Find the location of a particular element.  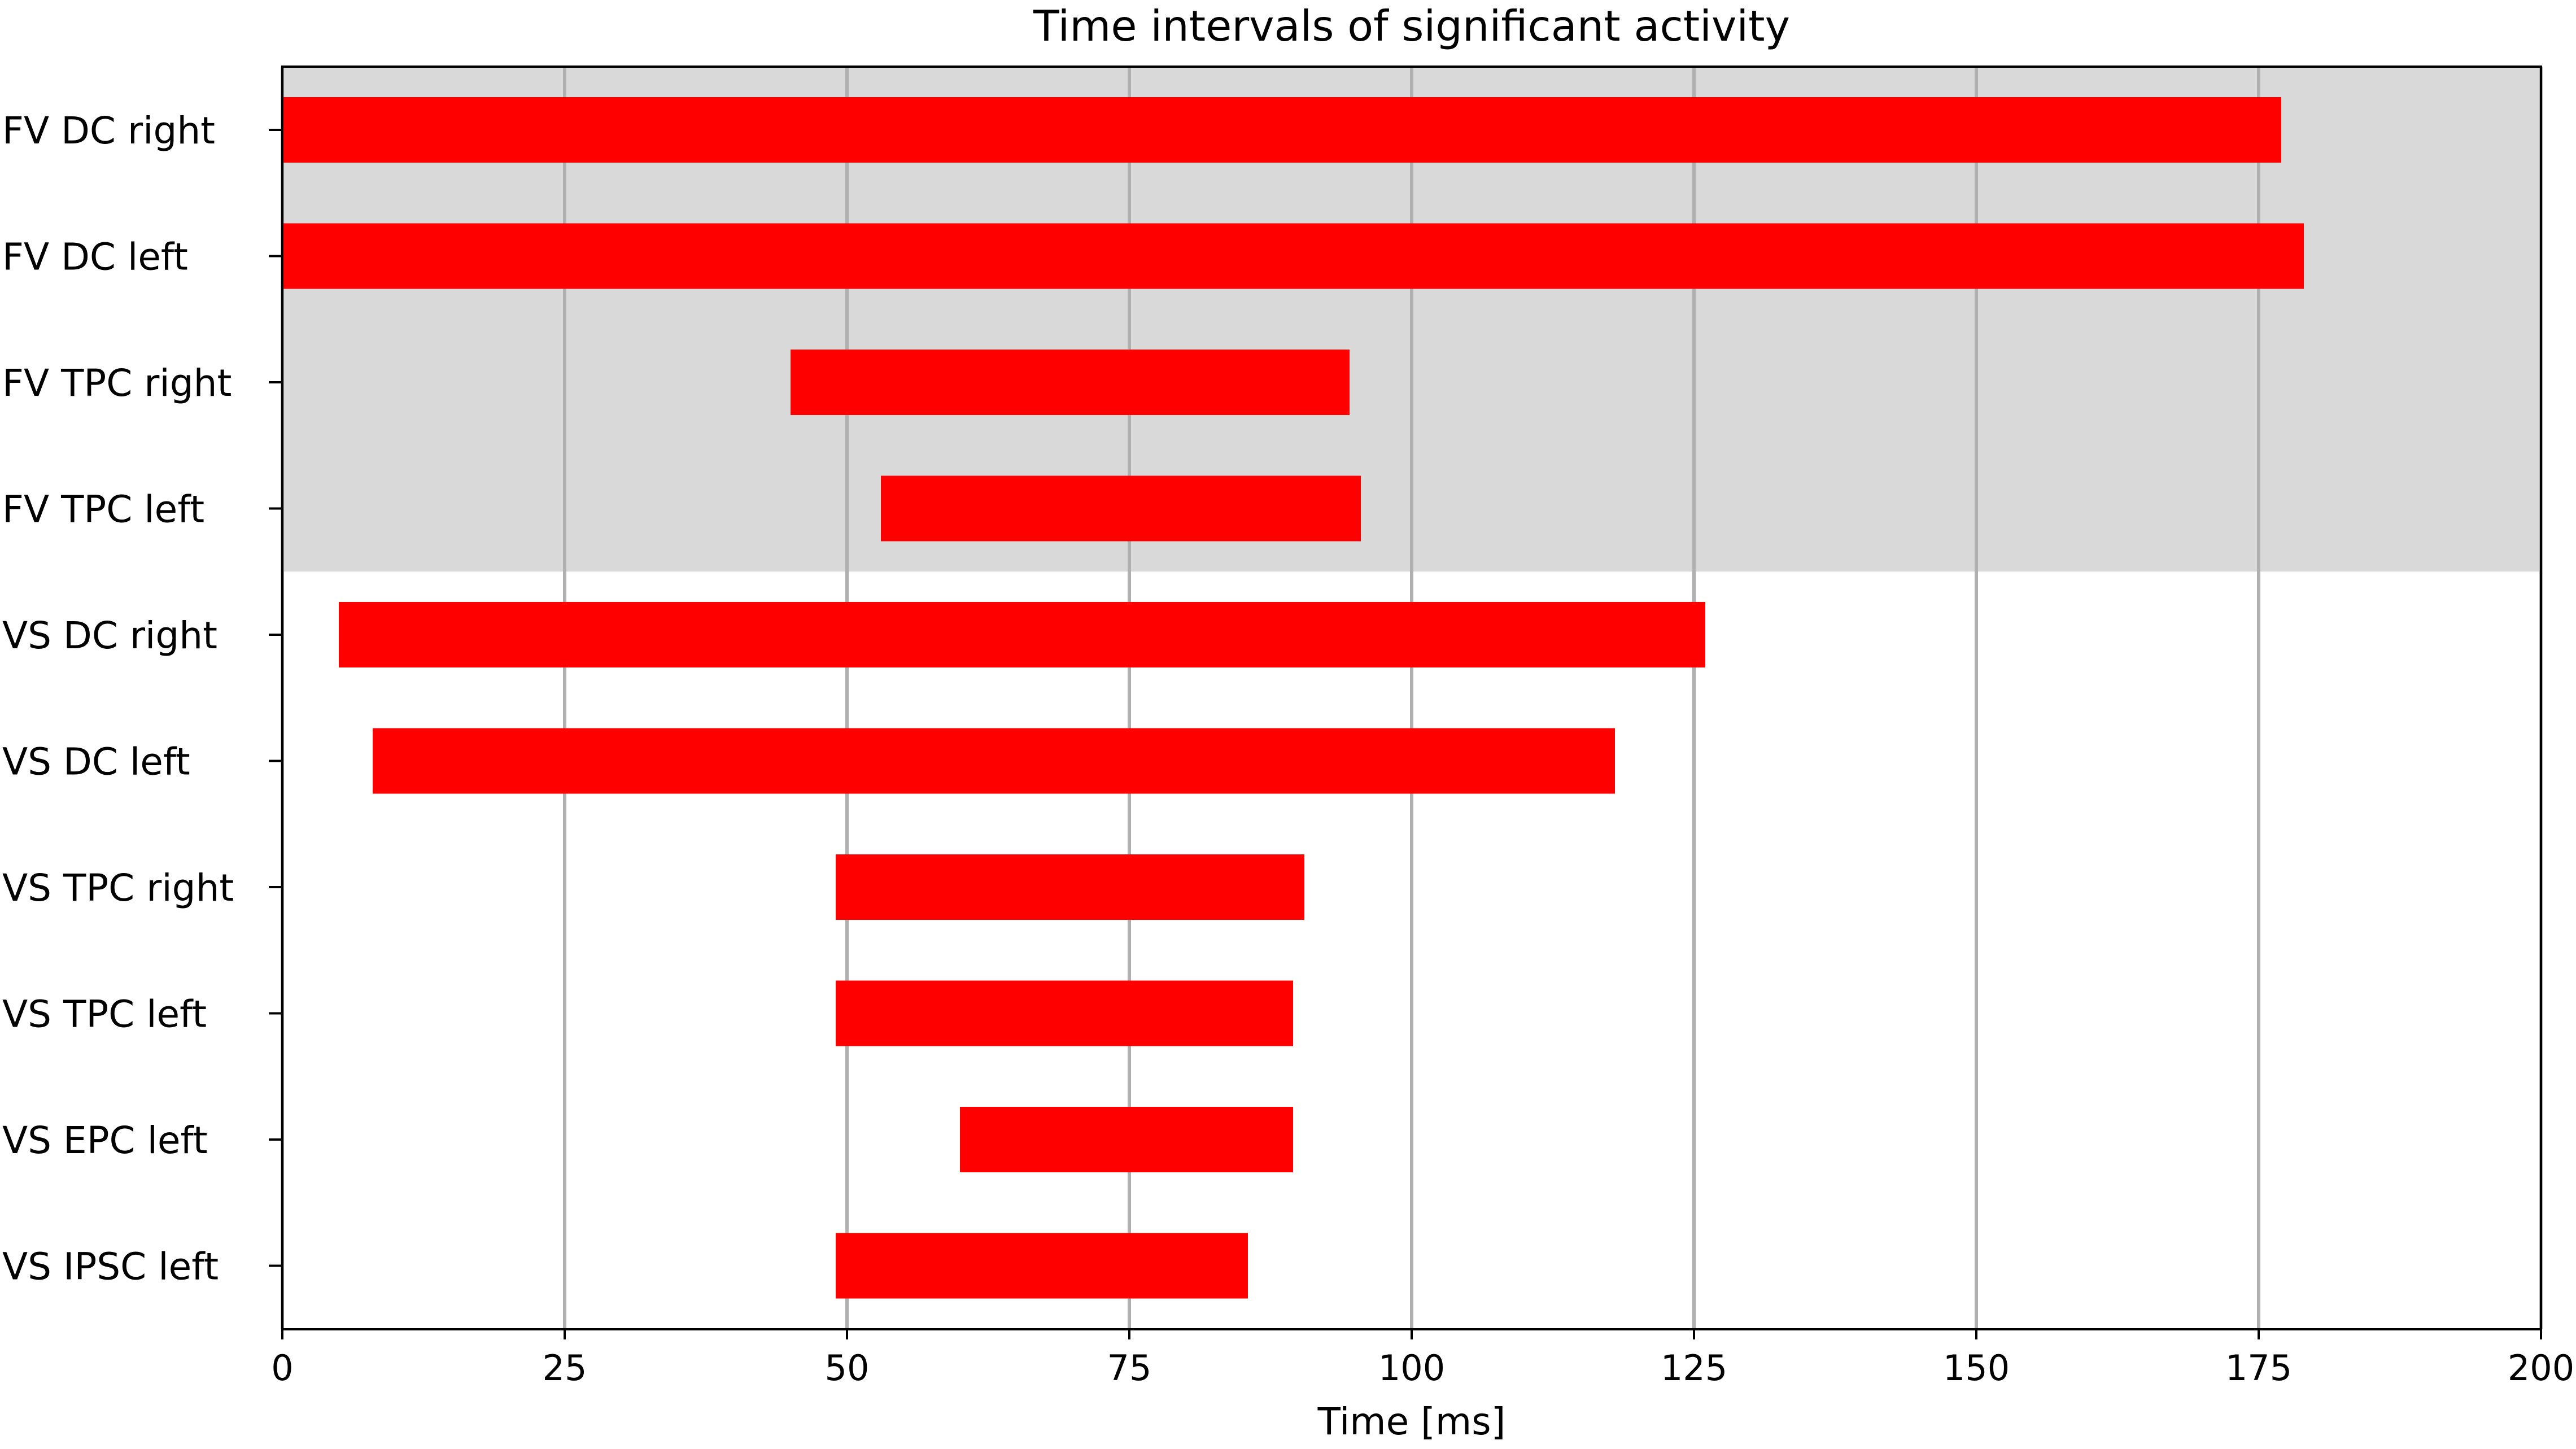

x-tick-label: 75 is located at coordinates (1129, 1368).